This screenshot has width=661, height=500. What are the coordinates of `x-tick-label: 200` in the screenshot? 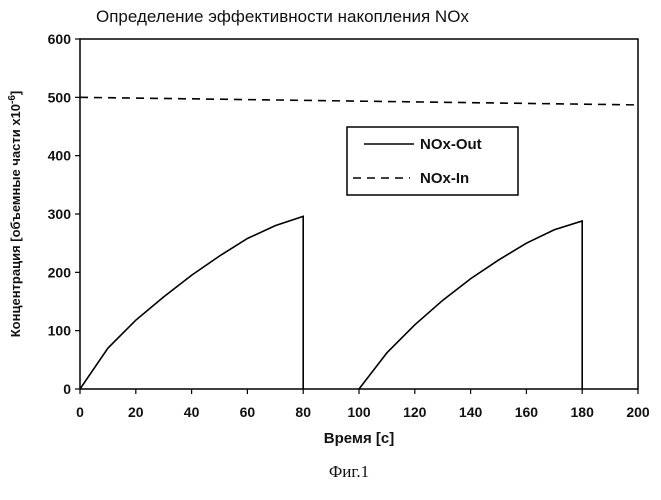 It's located at (638, 412).